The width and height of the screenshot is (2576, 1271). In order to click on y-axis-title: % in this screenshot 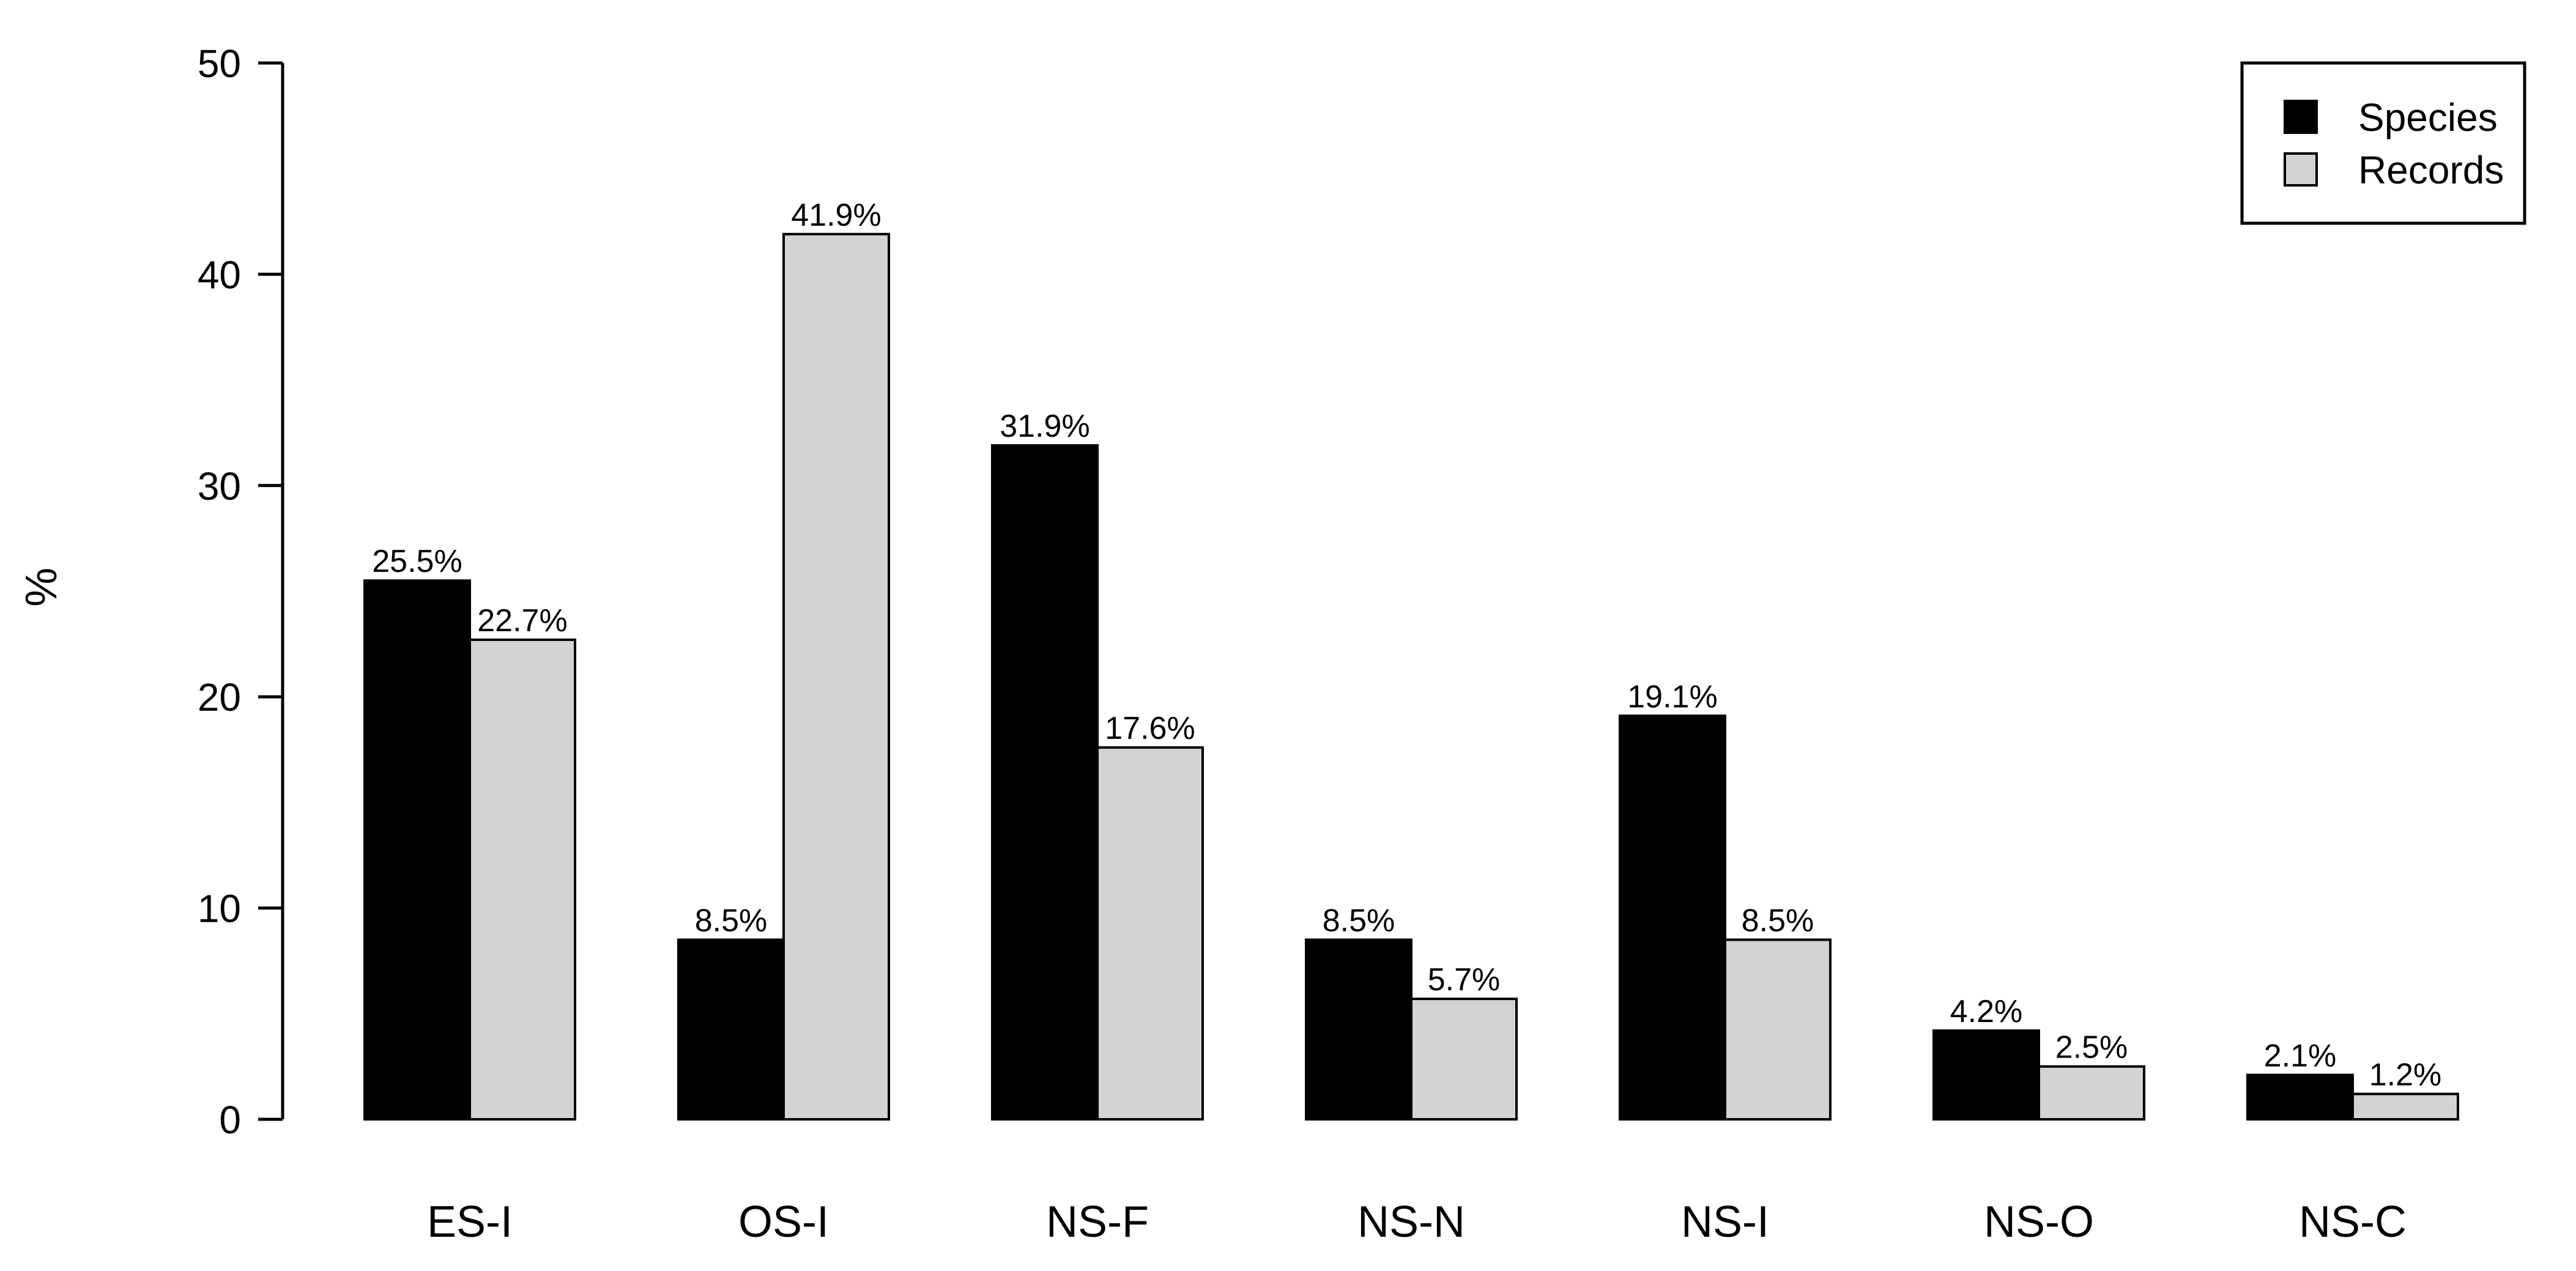, I will do `click(41, 588)`.